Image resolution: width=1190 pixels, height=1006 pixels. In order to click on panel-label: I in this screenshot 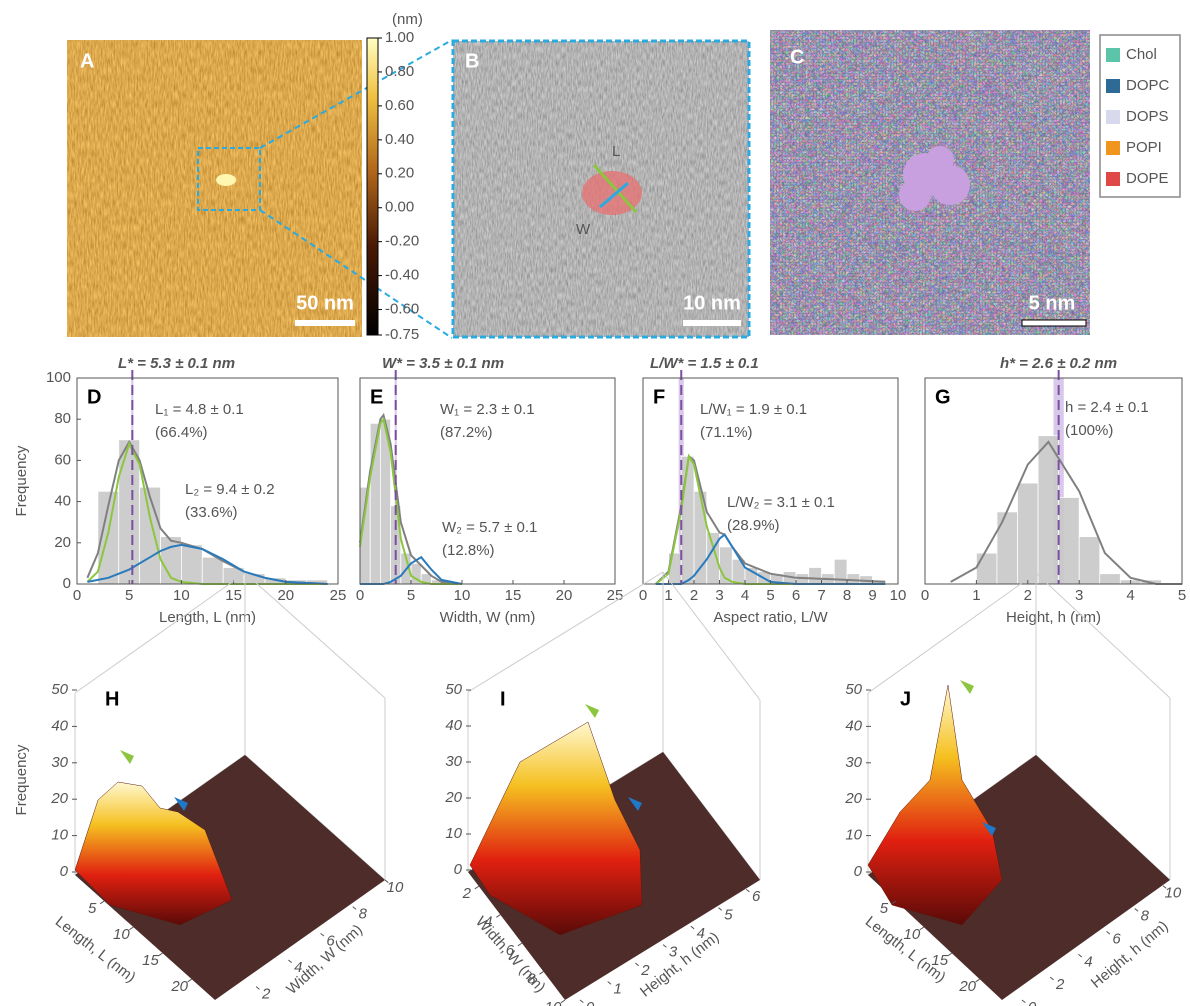, I will do `click(503, 699)`.